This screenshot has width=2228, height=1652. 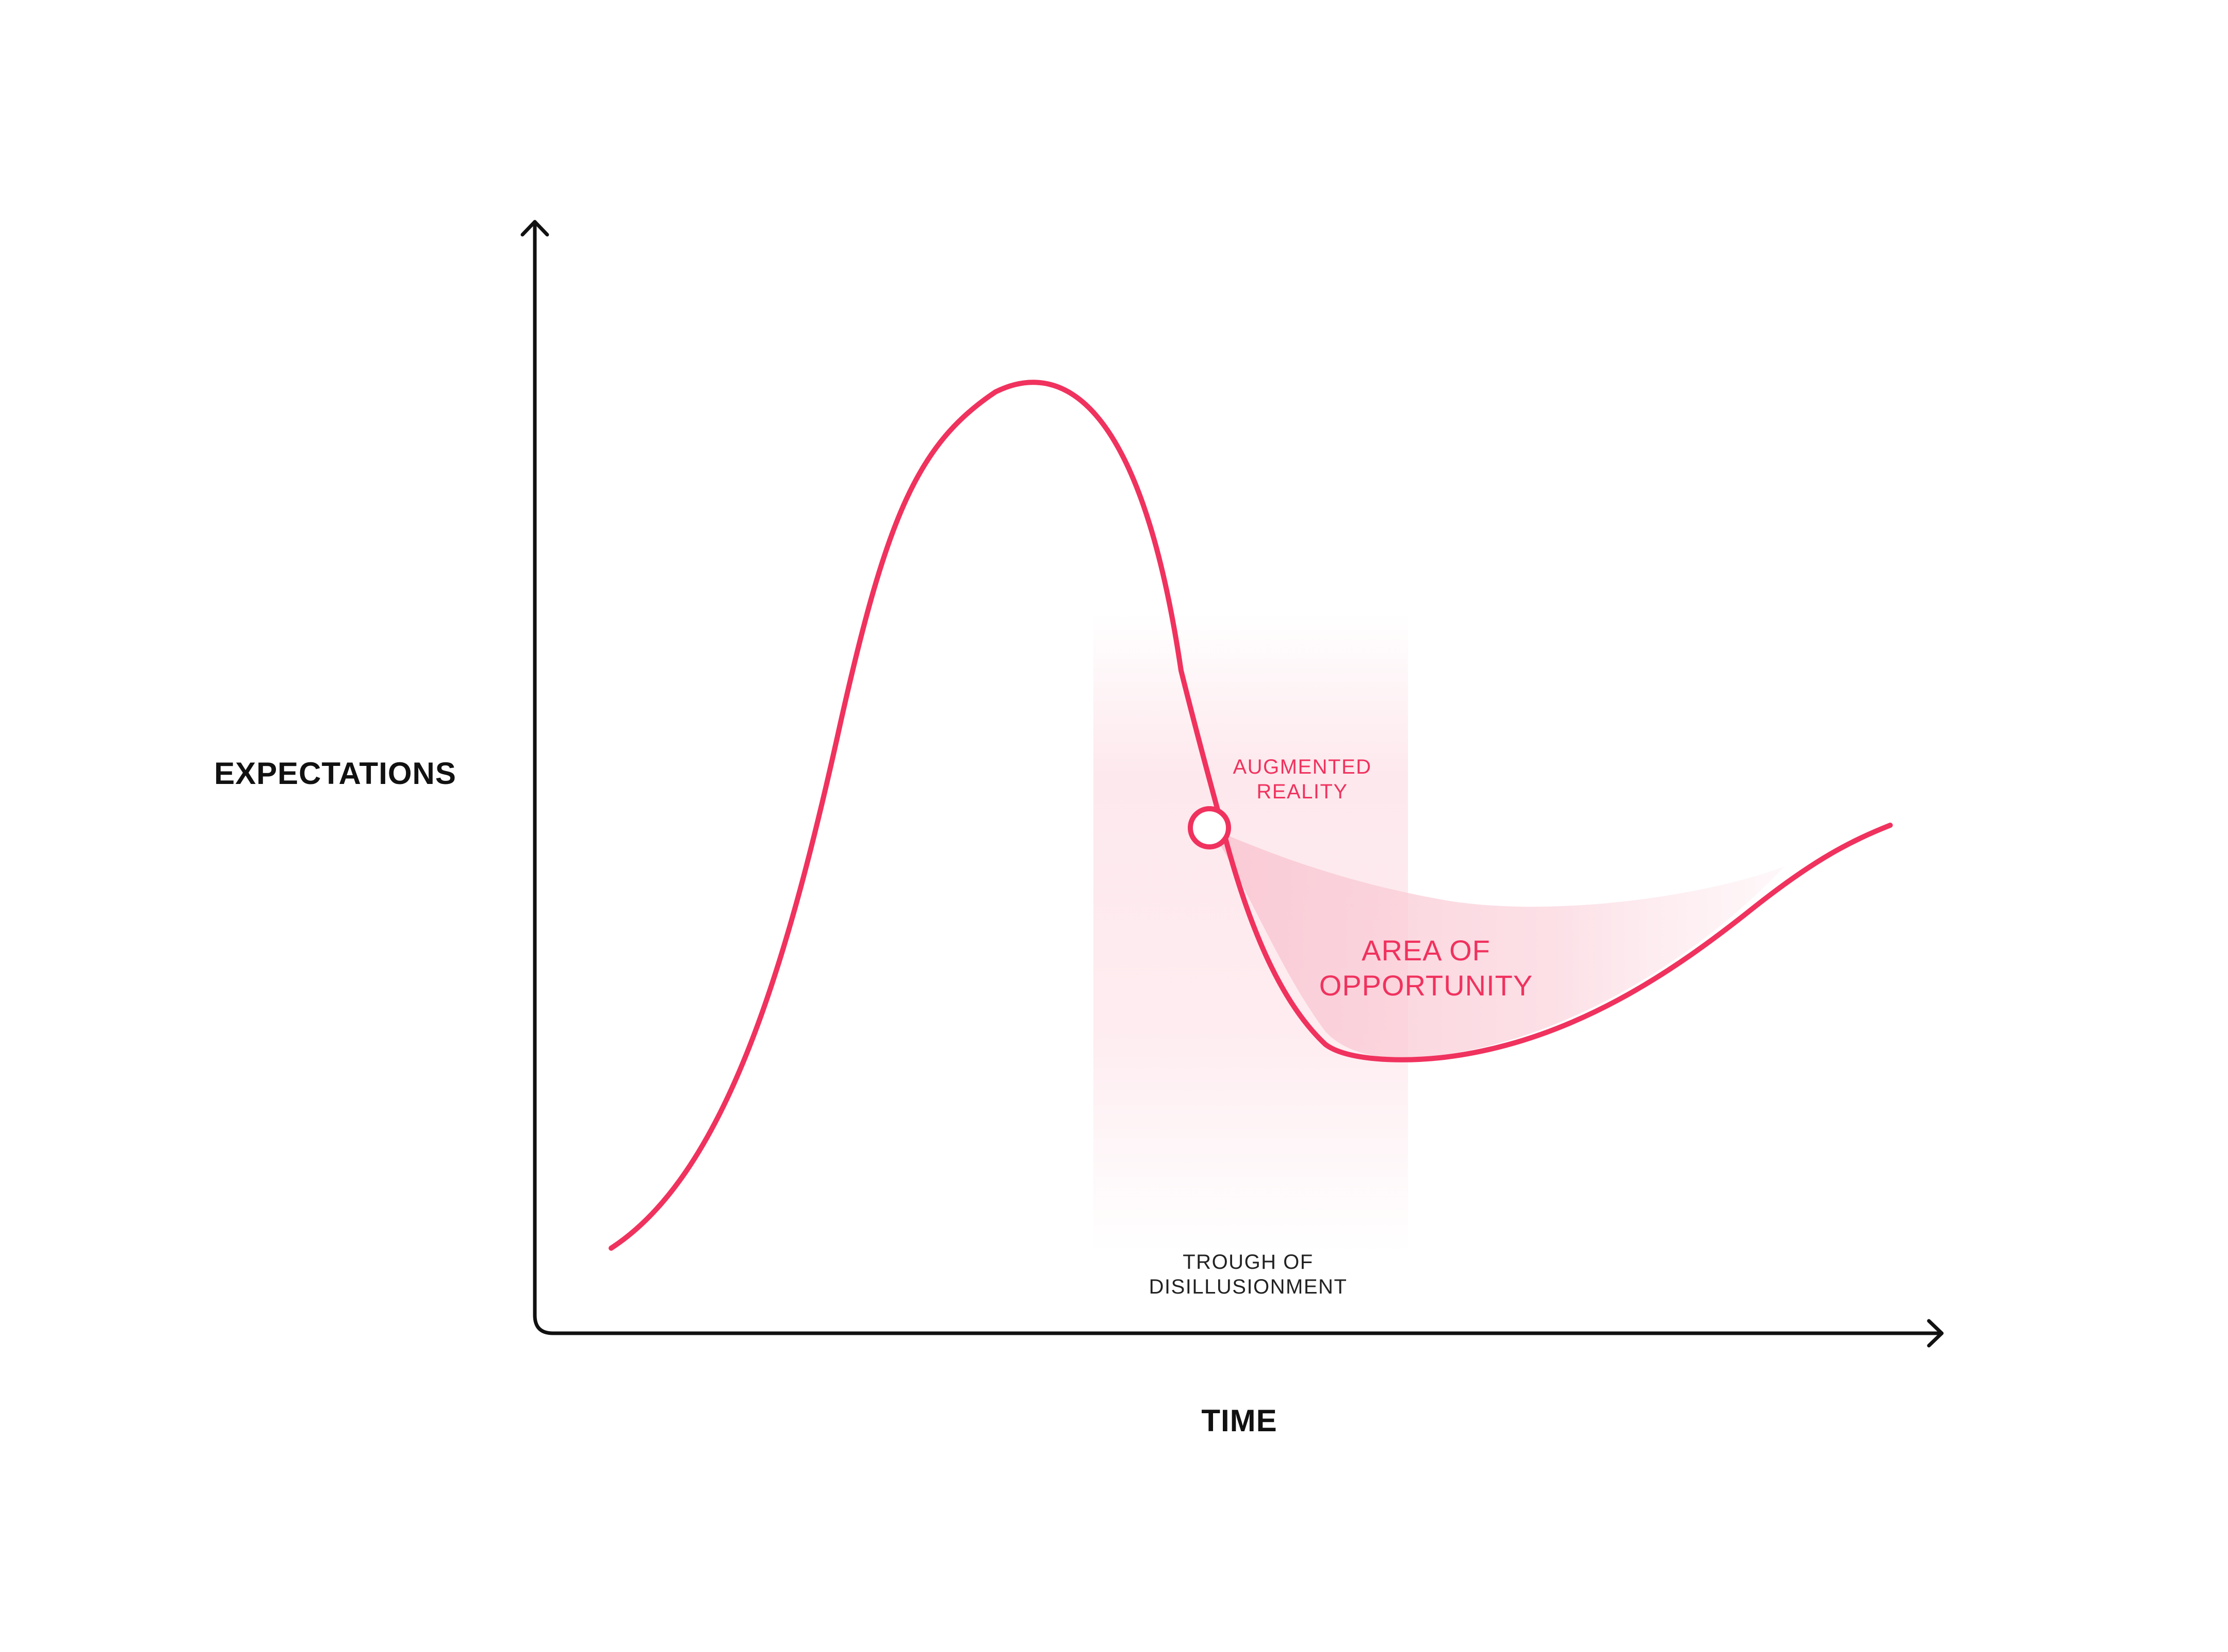 What do you see at coordinates (1302, 791) in the screenshot?
I see `marker-label-line2: REALITY` at bounding box center [1302, 791].